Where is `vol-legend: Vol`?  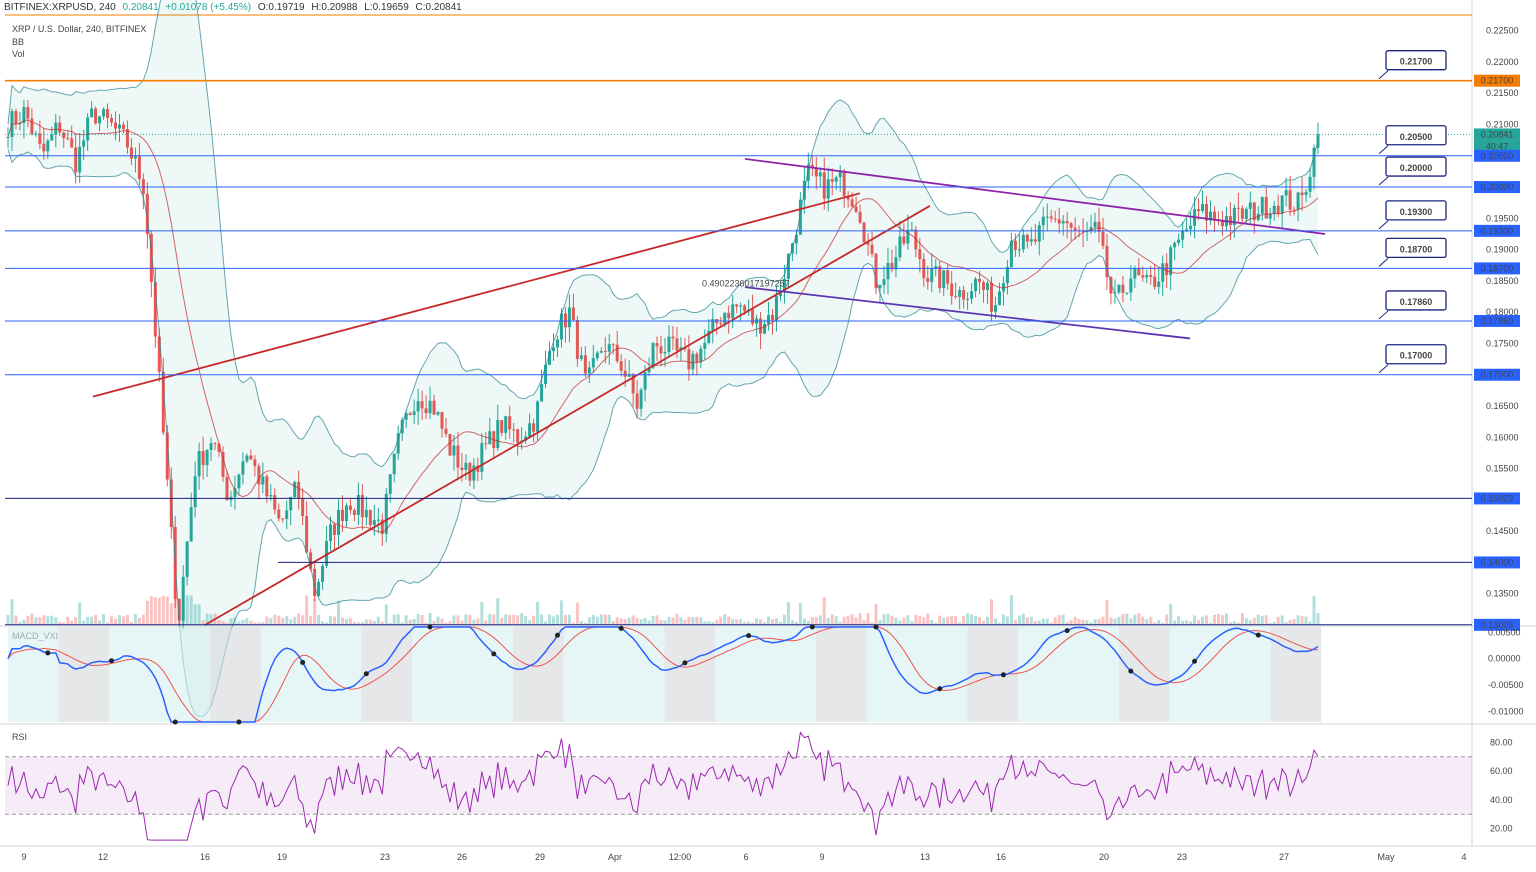
vol-legend: Vol is located at coordinates (18, 54).